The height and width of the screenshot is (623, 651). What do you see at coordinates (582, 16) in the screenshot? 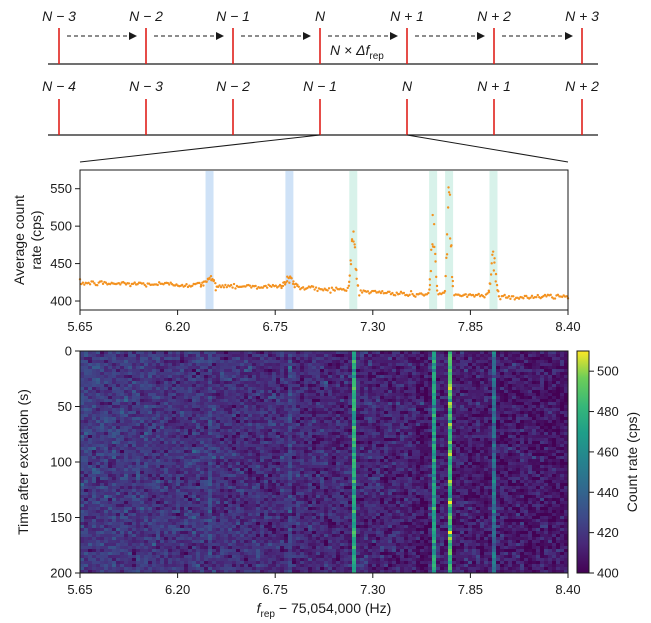
I see `comb-tooth-label: N + 3` at bounding box center [582, 16].